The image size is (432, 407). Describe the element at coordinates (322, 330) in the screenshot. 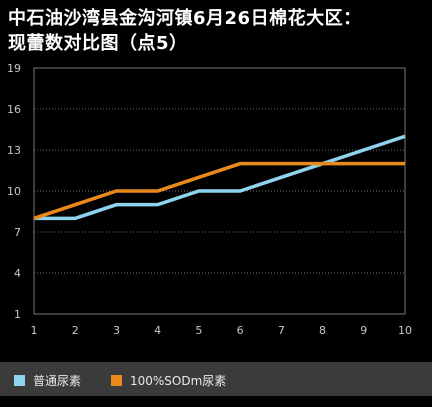

I see `x-tick-label-8: 8` at that location.